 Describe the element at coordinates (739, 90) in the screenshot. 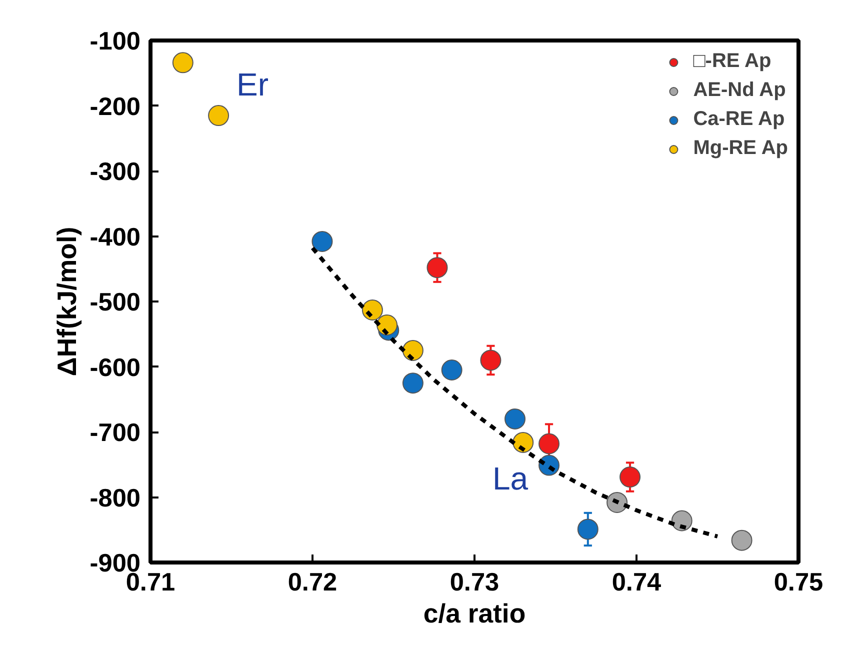

I see `legend-label: AE-Nd Ap` at that location.